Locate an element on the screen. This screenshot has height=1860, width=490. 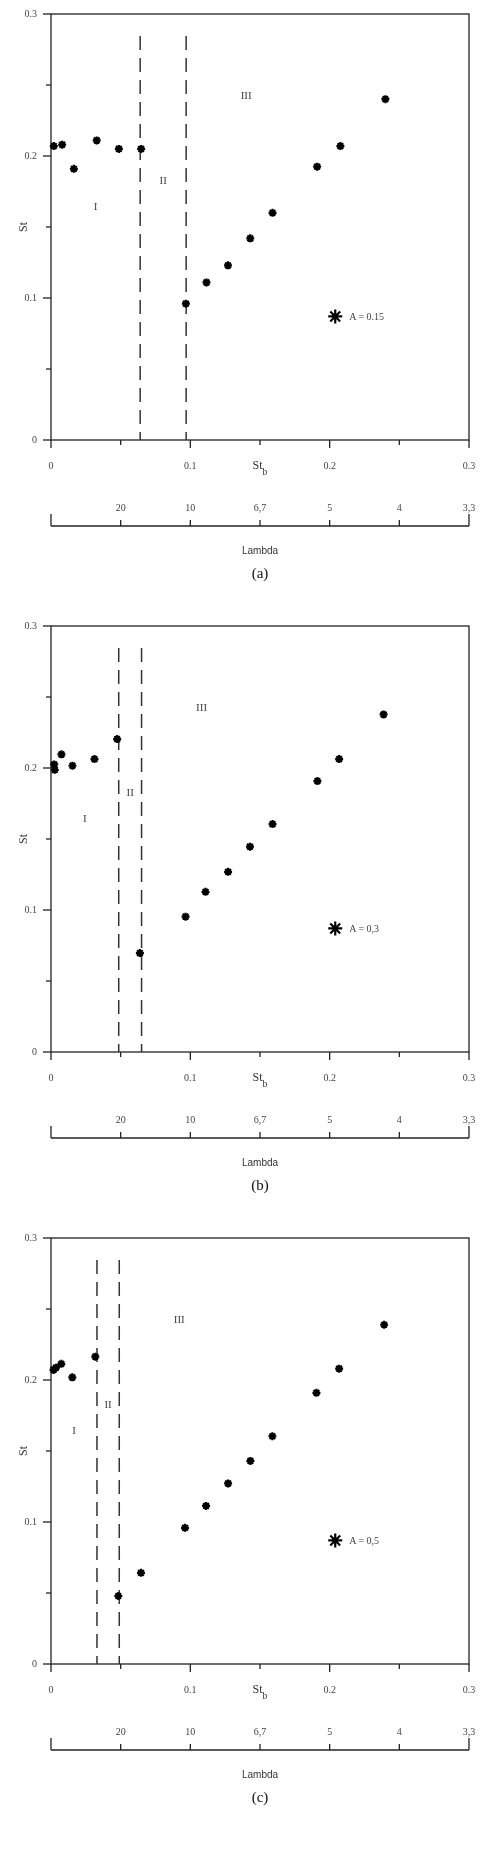
legend-label: A = 0.15 is located at coordinates (367, 317).